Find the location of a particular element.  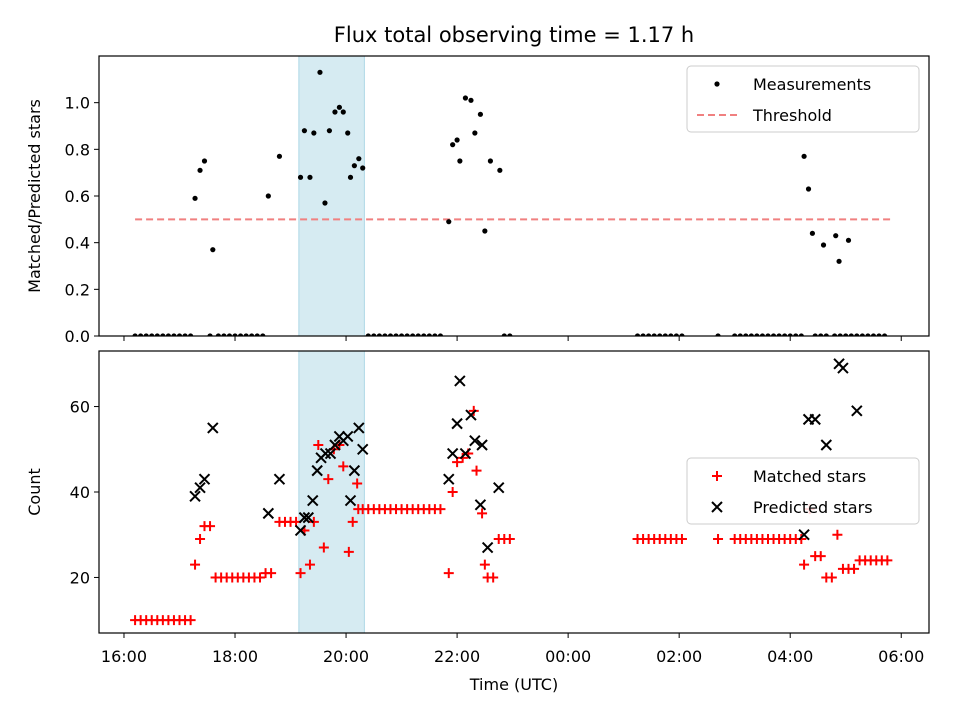

x-tick-label: 16:00 is located at coordinates (124, 656).